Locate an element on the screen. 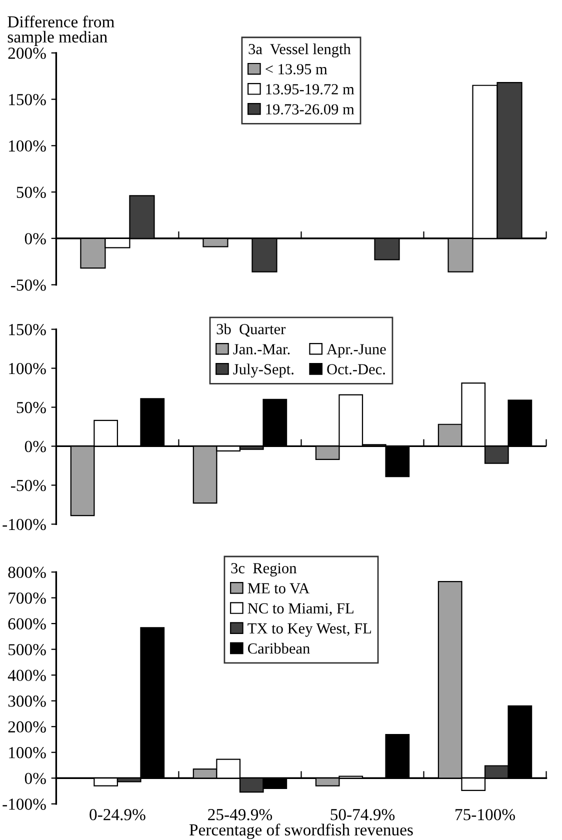  legend-label: NC to Miami, FL is located at coordinates (301, 609).